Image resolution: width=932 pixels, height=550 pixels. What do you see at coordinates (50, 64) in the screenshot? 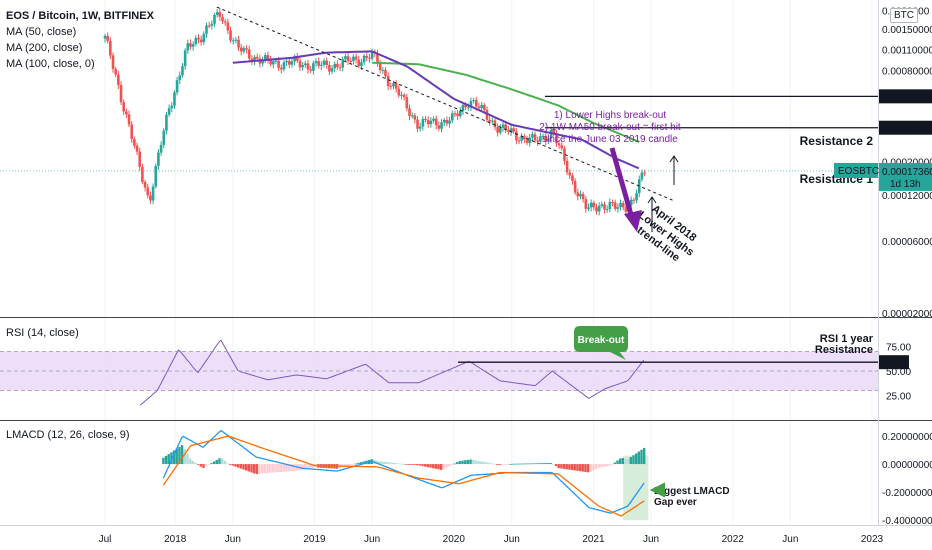
I see `indicator-ma100: MA (100, close, 0)` at bounding box center [50, 64].